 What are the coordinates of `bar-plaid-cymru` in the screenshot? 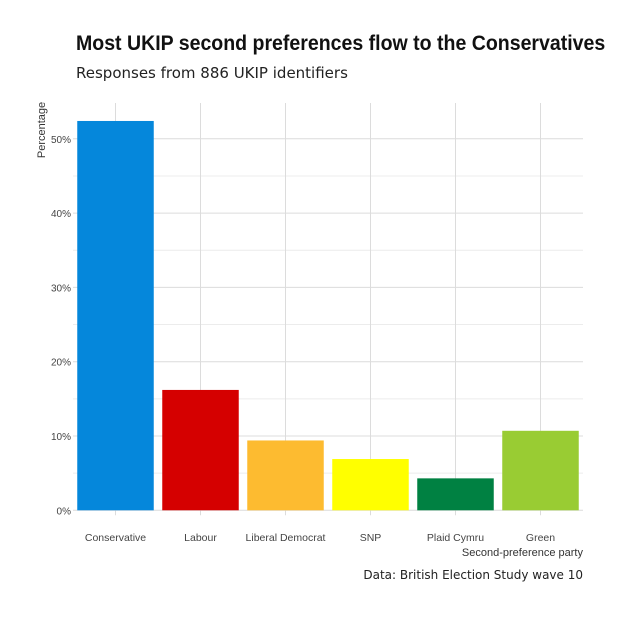 It's located at (455, 494).